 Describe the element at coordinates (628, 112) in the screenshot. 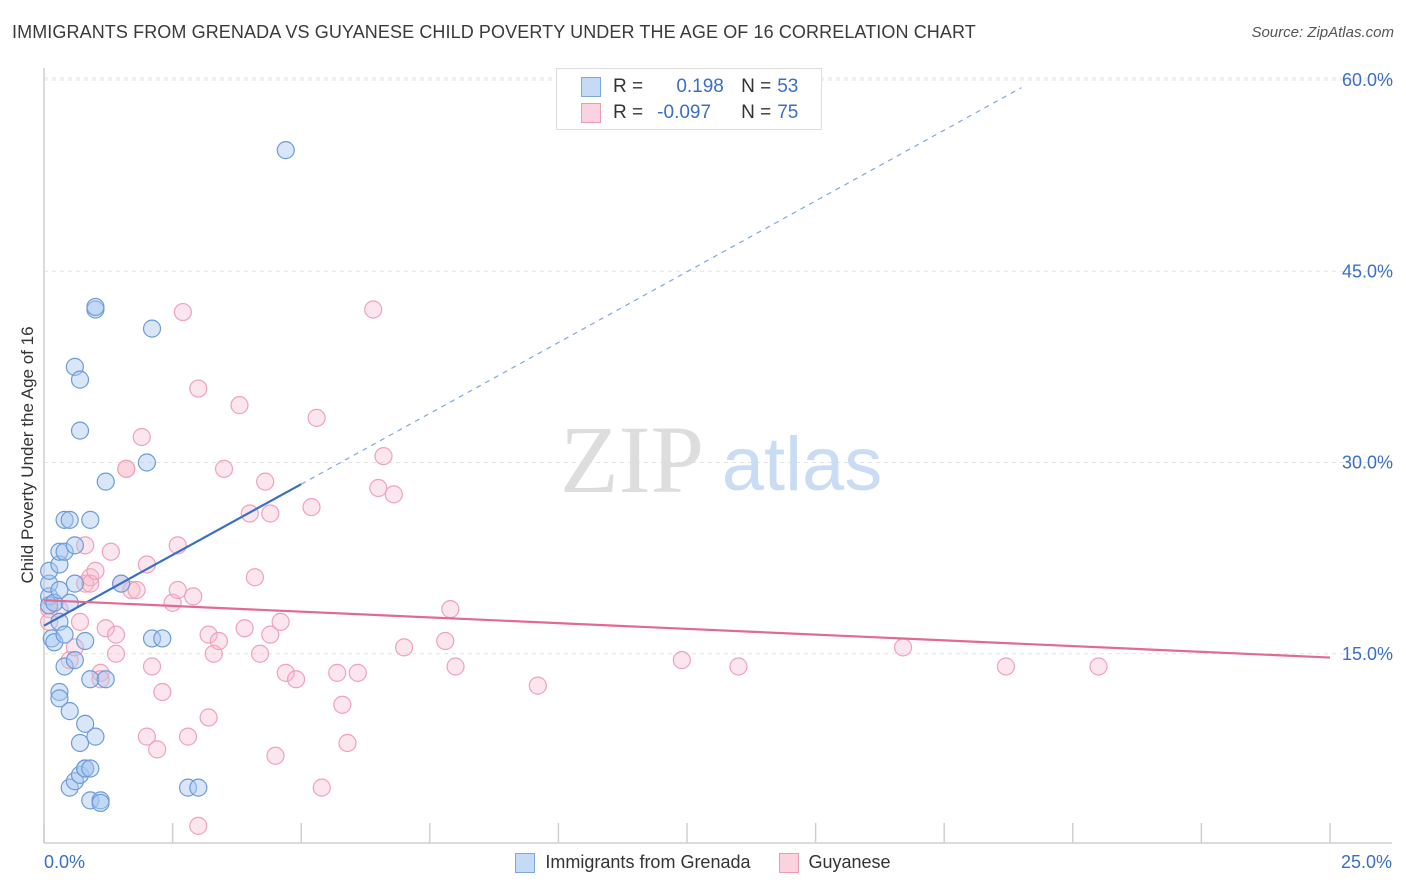

I see `legend-r-label: R =` at that location.